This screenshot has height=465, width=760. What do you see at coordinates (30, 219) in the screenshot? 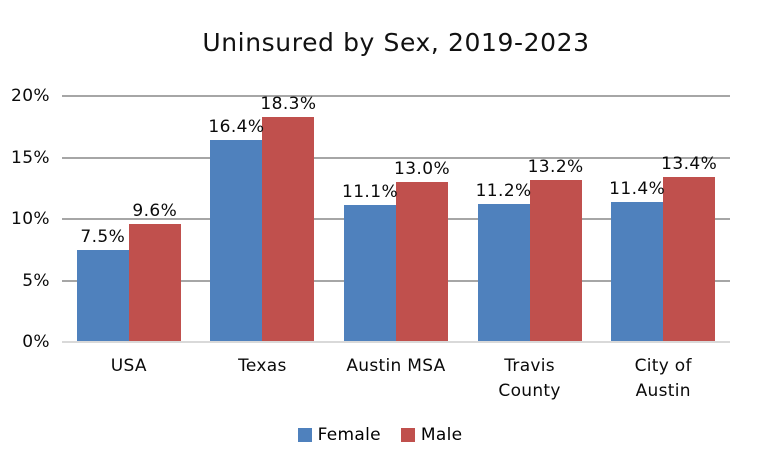
I see `y-tick-label-10pct: 10%` at bounding box center [30, 219].